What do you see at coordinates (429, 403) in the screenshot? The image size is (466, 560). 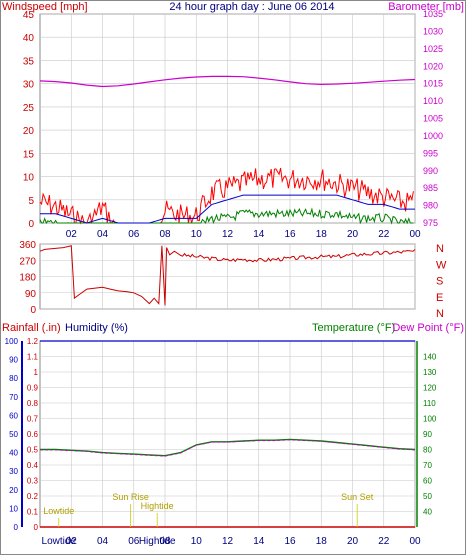 I see `temp-tick-label: 110` at bounding box center [429, 403].